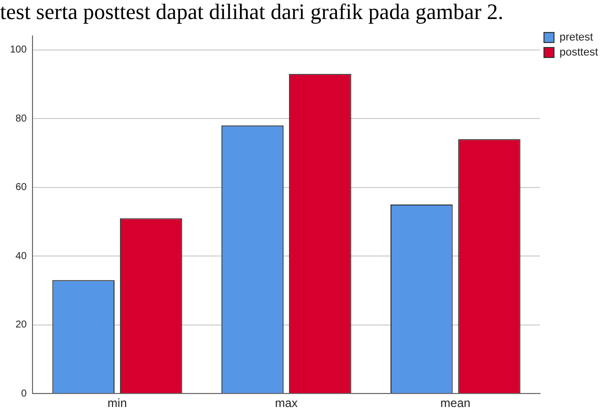 The width and height of the screenshot is (608, 414). Describe the element at coordinates (286, 403) in the screenshot. I see `x-tick-label: max` at that location.